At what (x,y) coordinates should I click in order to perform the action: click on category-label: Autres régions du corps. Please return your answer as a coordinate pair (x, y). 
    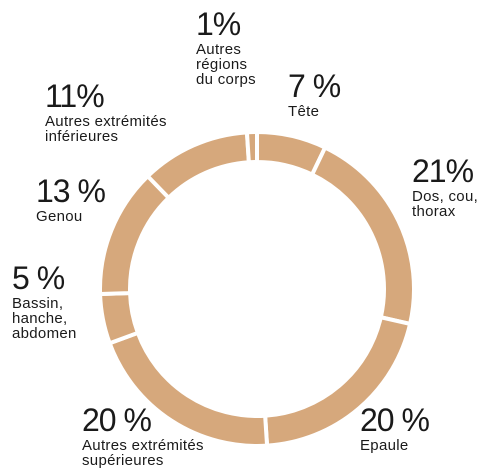
    Looking at the image, I should click on (226, 64).